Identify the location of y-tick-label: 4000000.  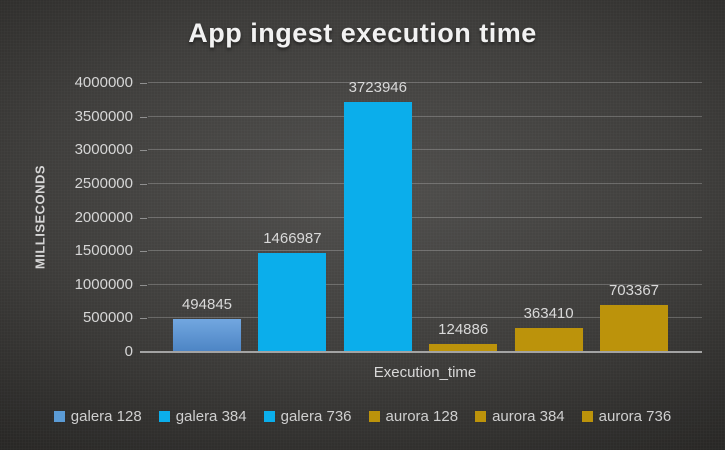
(103, 82).